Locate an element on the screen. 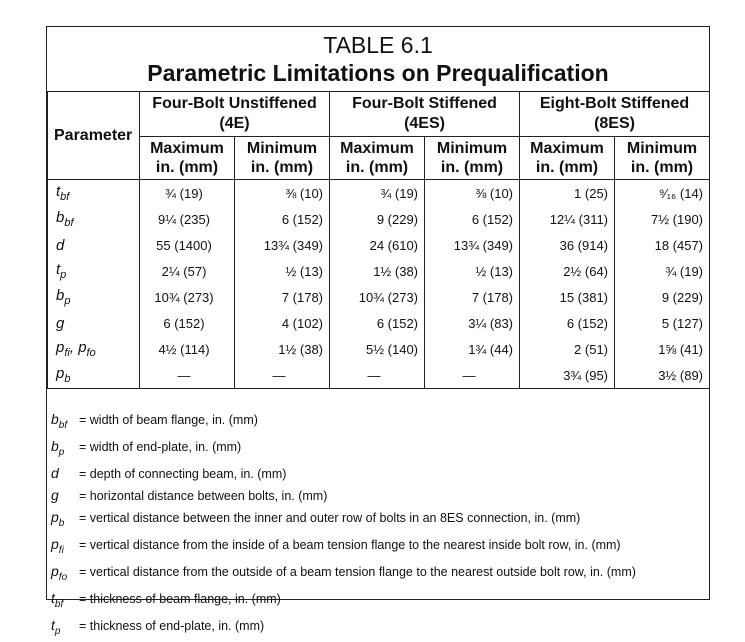 The image size is (745, 642). table-cell: 1 (25) is located at coordinates (567, 192).